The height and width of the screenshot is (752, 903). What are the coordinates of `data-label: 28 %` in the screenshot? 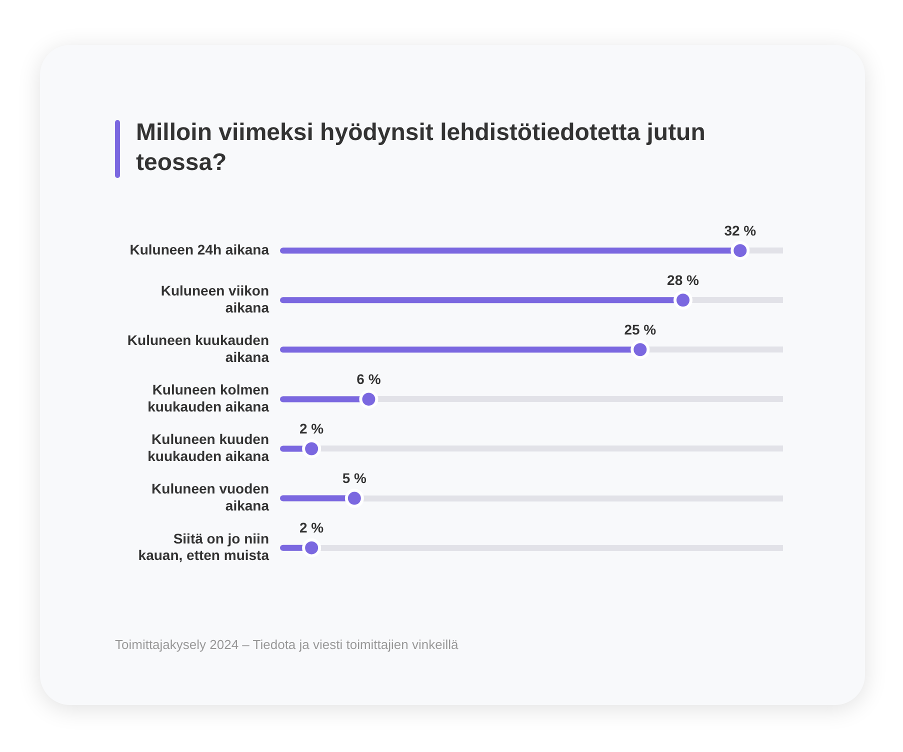 It's located at (683, 280).